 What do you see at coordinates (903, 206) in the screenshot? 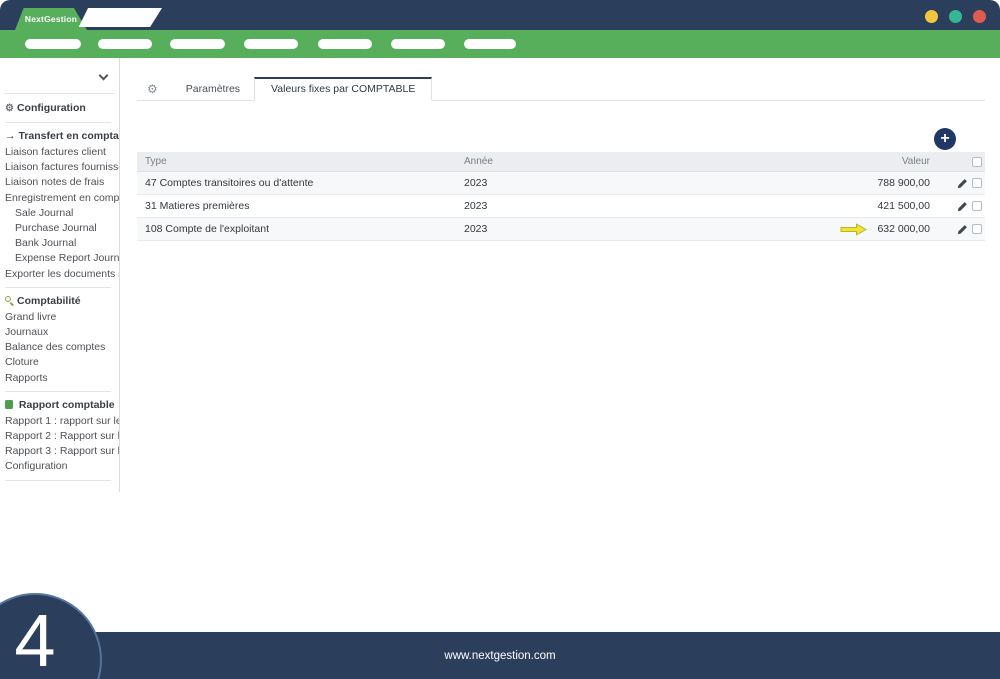
I see `cell-valeur: 421 500,00` at bounding box center [903, 206].